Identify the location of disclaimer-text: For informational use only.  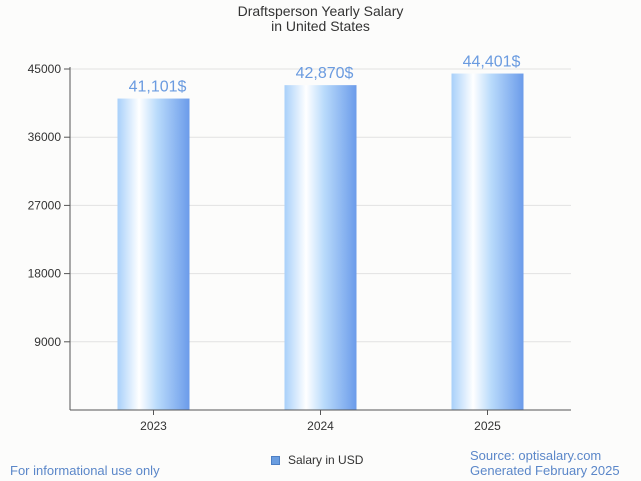
(85, 470).